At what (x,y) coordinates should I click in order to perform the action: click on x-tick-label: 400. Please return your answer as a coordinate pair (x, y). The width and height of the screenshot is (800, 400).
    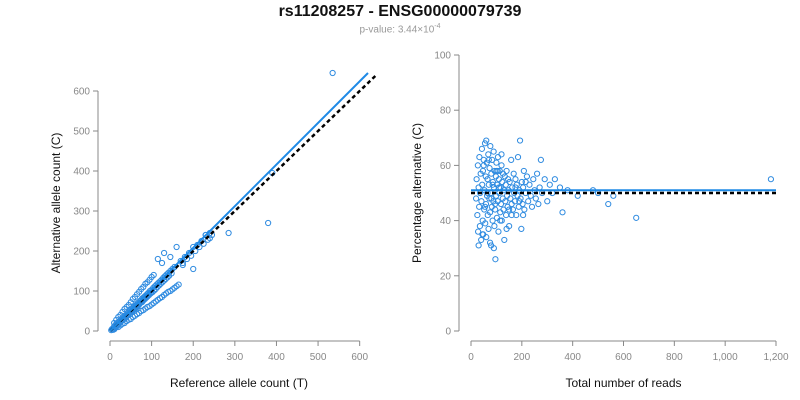
    Looking at the image, I should click on (276, 357).